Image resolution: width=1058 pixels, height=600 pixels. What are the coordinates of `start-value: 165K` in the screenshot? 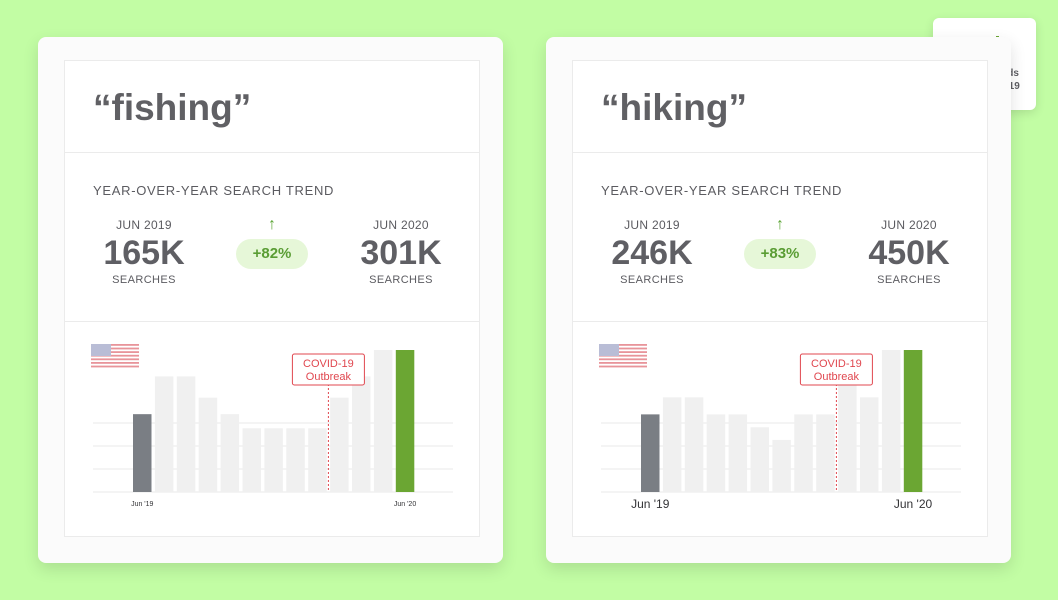 It's located at (144, 253).